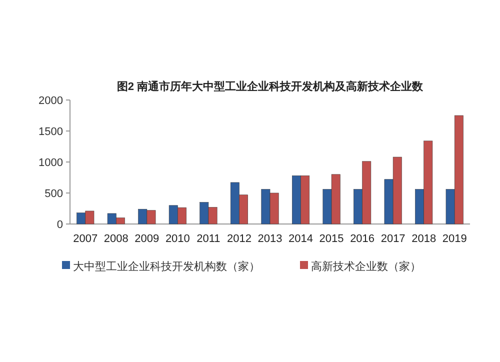  Describe the element at coordinates (53, 194) in the screenshot. I see `y-tick-label: 500` at that location.